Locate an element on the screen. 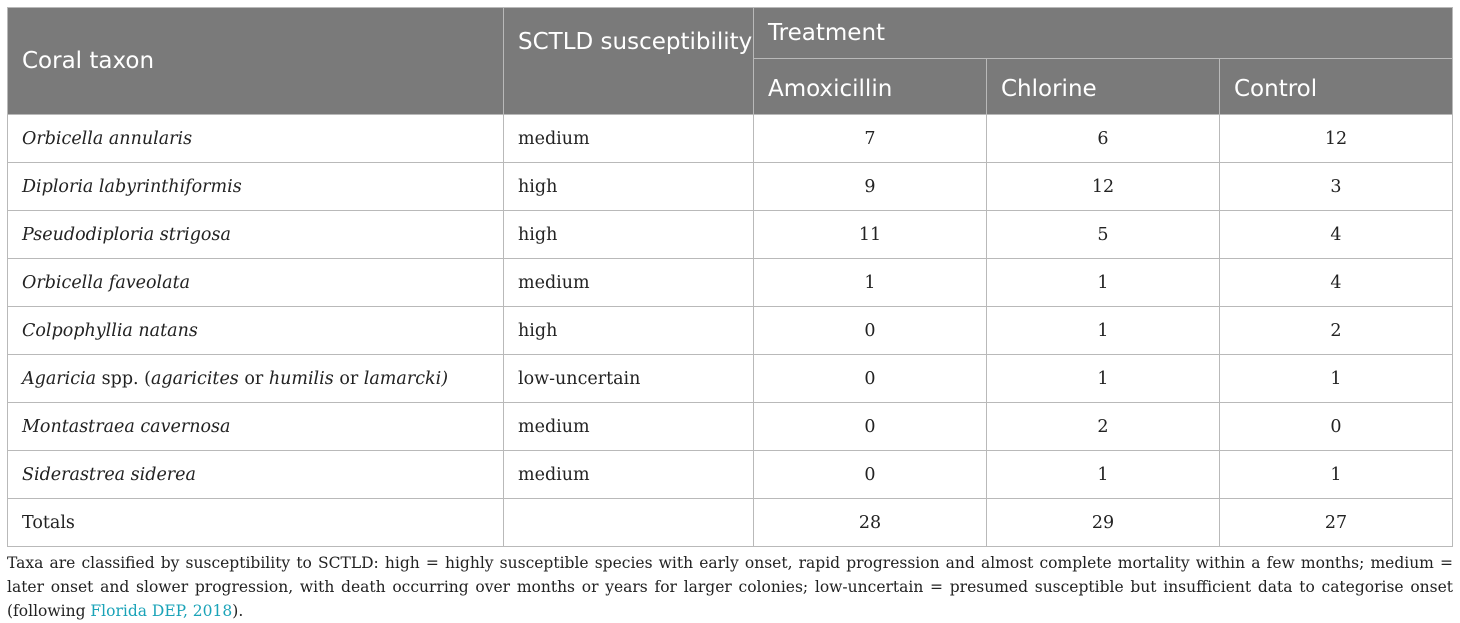 The image size is (1460, 623). table-row: Orbicella faveolata medium 1 1 4 is located at coordinates (730, 282).